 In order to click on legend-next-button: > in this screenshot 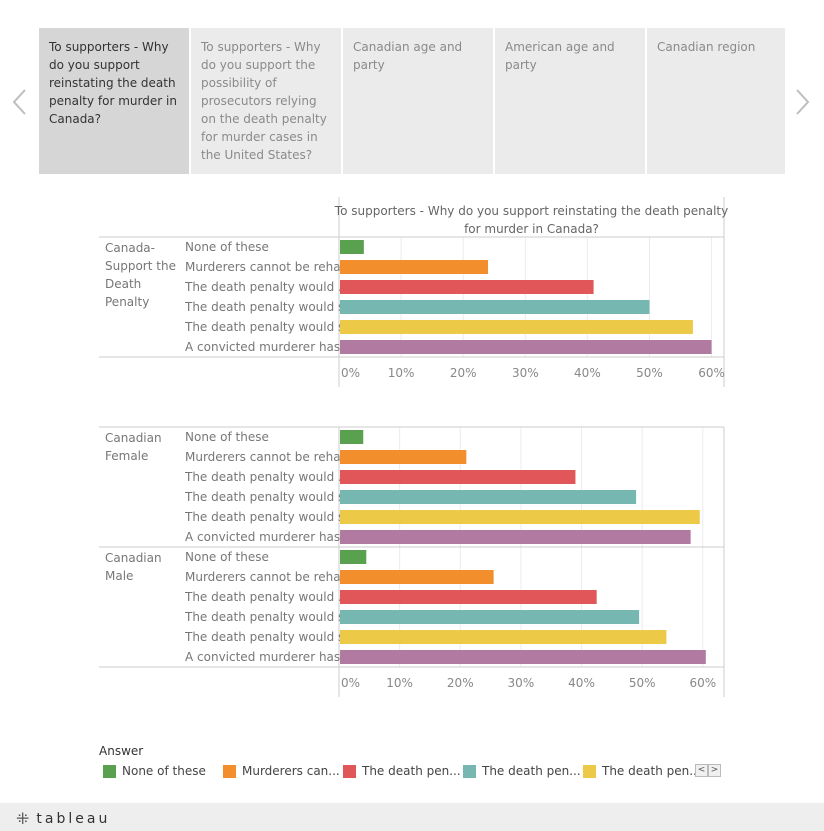, I will do `click(714, 770)`.